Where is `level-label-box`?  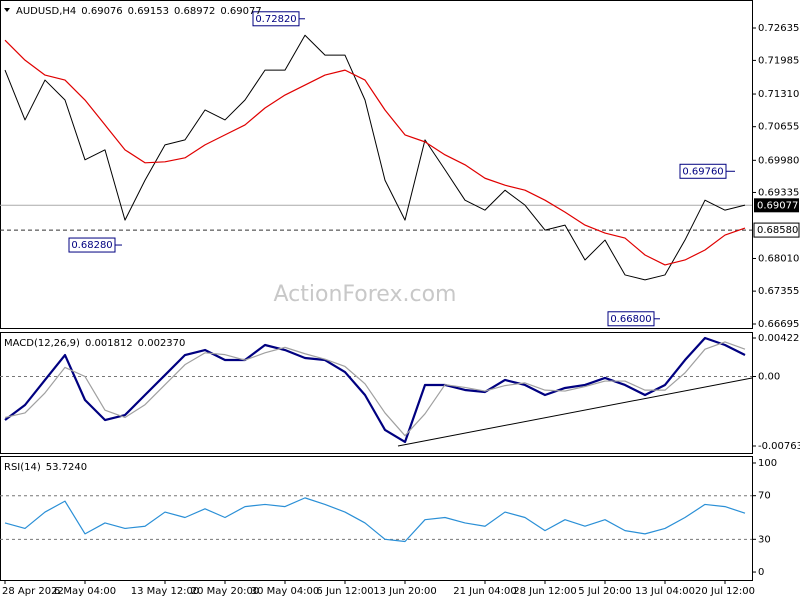
level-label-box is located at coordinates (776, 230).